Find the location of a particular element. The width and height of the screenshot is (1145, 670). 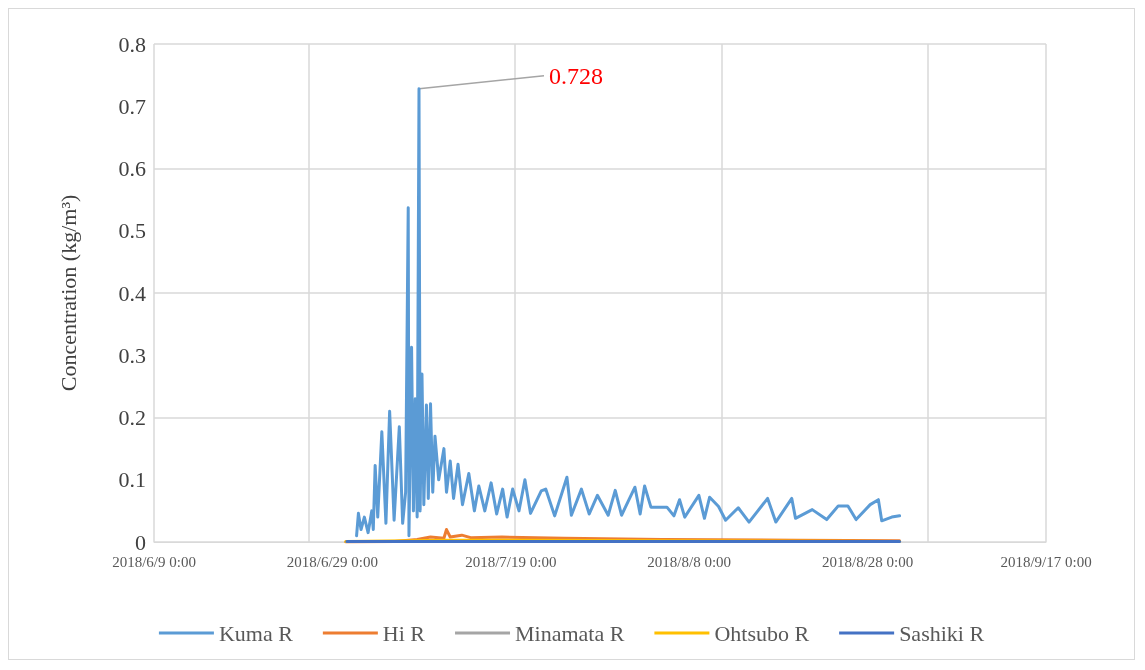

annotation: 0.728 is located at coordinates (576, 75).